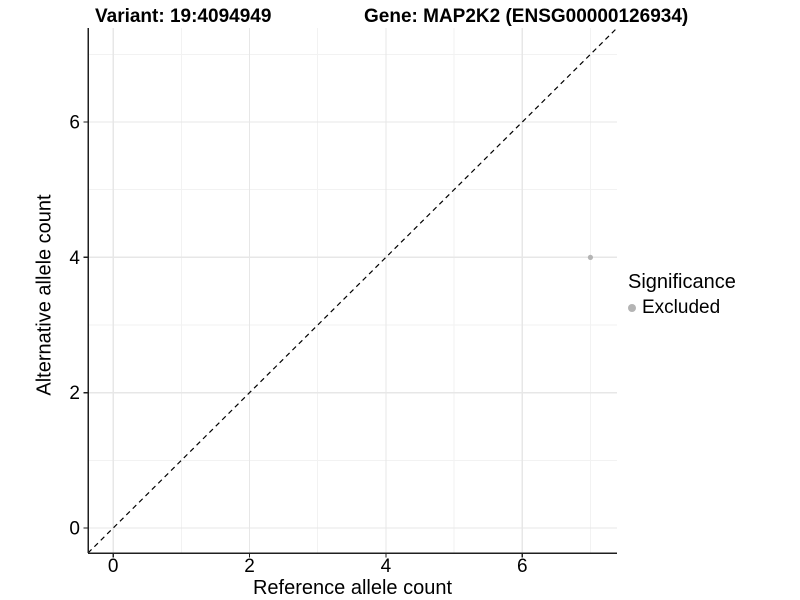 This screenshot has height=600, width=800. Describe the element at coordinates (113, 566) in the screenshot. I see `x-tick-label: 0` at that location.